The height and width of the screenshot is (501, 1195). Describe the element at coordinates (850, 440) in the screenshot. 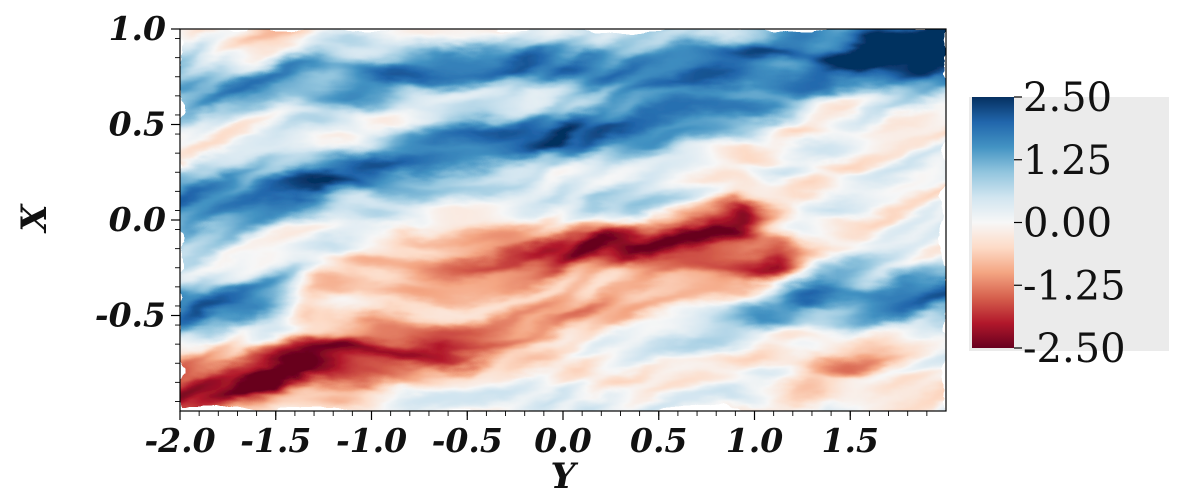

I see `x-tick-label: 1.5` at that location.